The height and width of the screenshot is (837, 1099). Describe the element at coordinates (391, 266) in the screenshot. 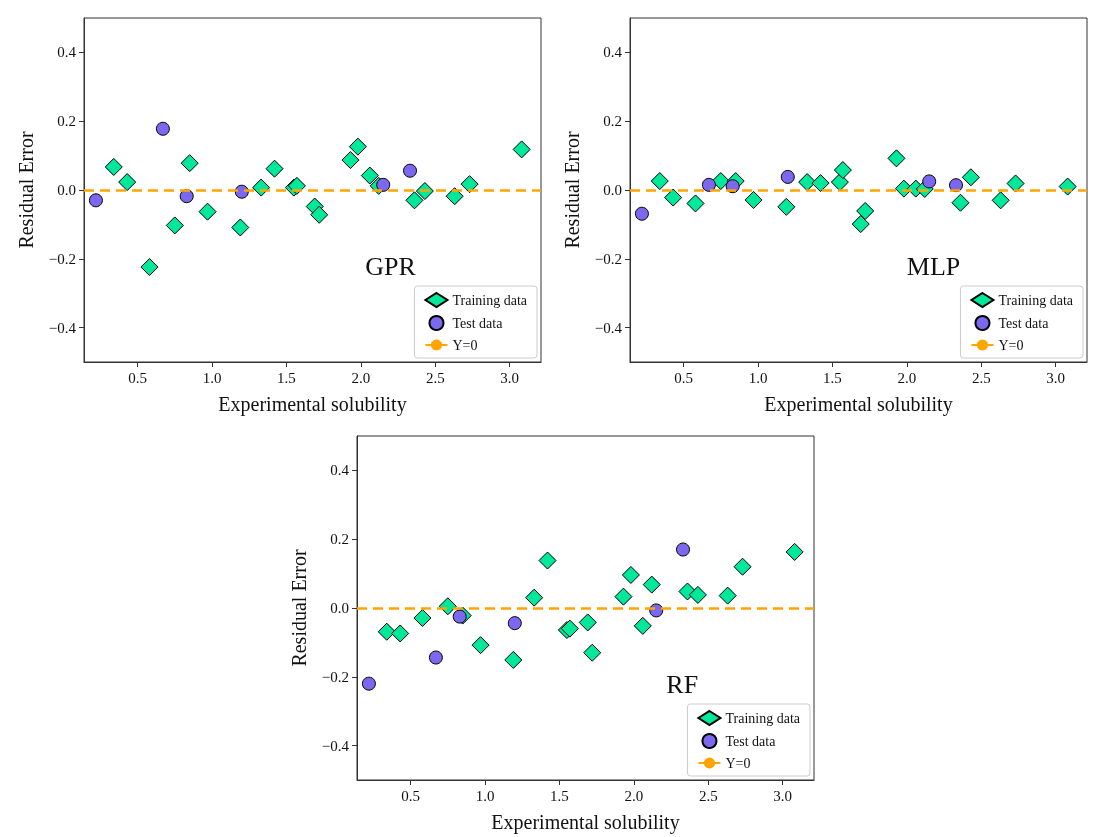

I see `text: GPR` at that location.